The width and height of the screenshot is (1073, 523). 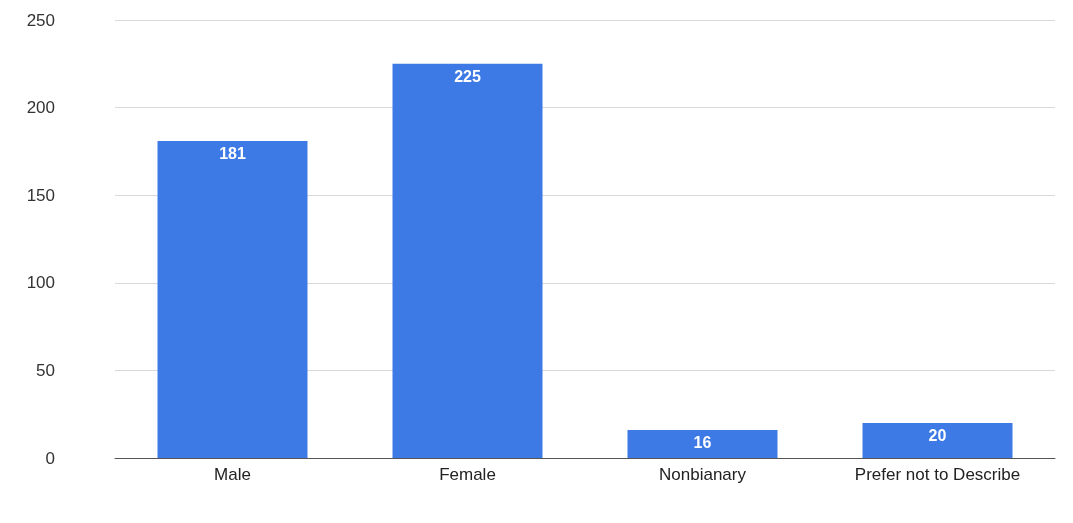 I want to click on x-tick-label: Male, so click(x=232, y=474).